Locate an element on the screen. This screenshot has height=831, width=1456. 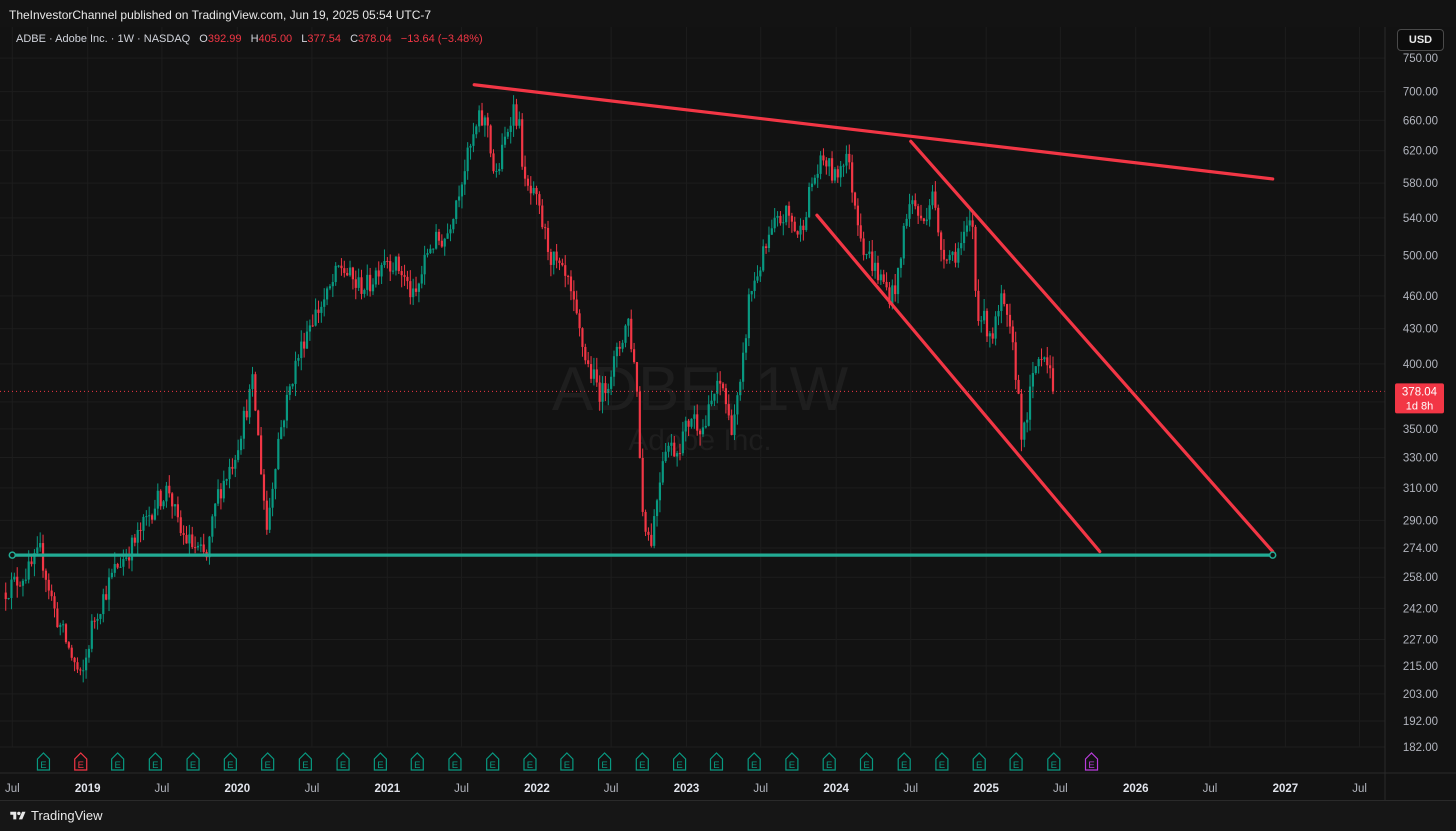
currency-button: USD is located at coordinates (1420, 40).